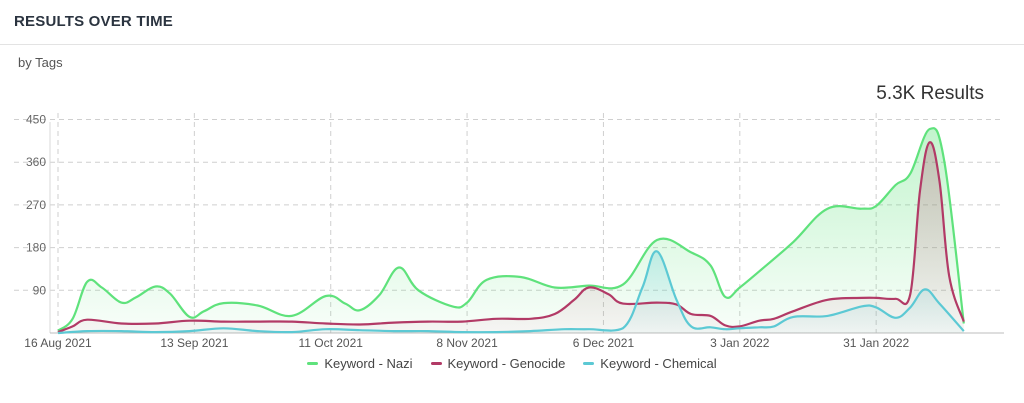  Describe the element at coordinates (313, 363) in the screenshot. I see `legend-swatch-nazi` at that location.